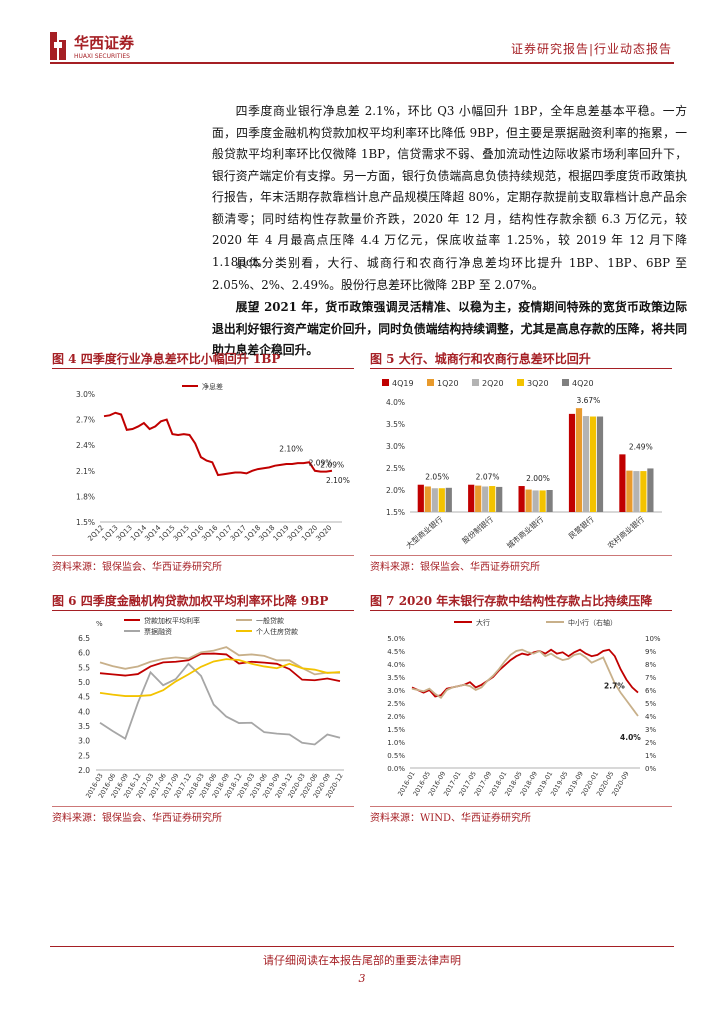 The image size is (724, 1024). What do you see at coordinates (277, 631) in the screenshot?
I see `fig6-legend-label: 个人住房贷款` at bounding box center [277, 631].